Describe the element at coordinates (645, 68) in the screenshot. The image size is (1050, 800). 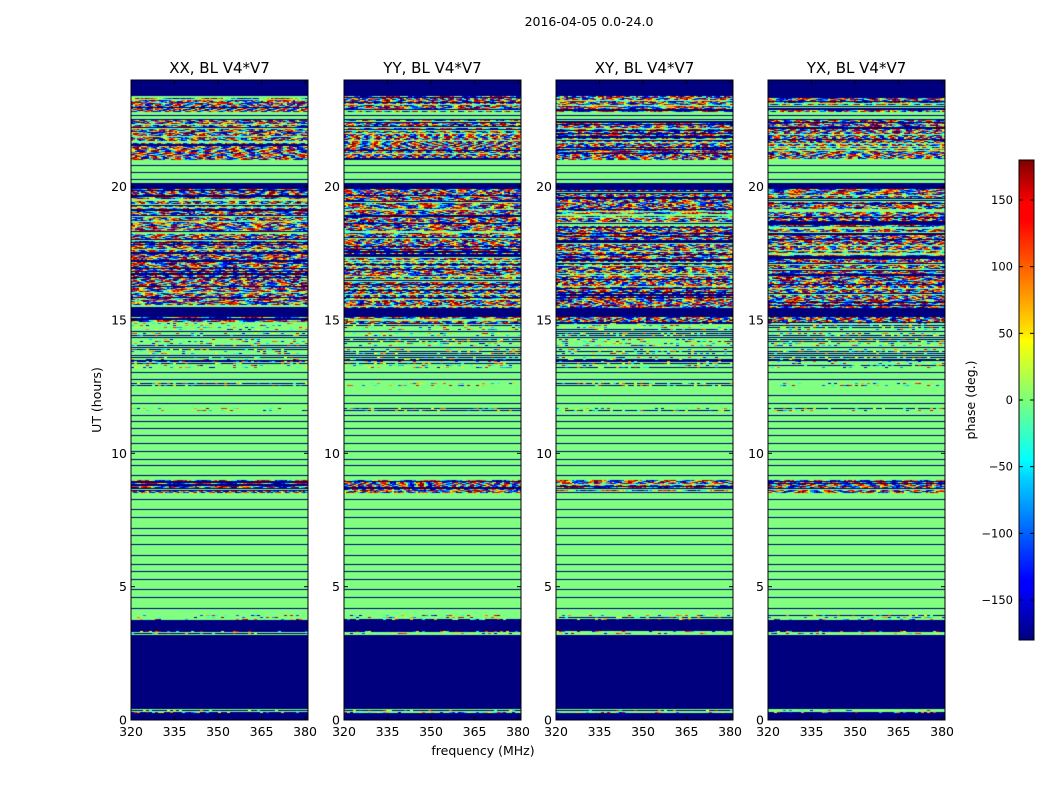
I see `panel-title: XY, BL V4*V7` at that location.